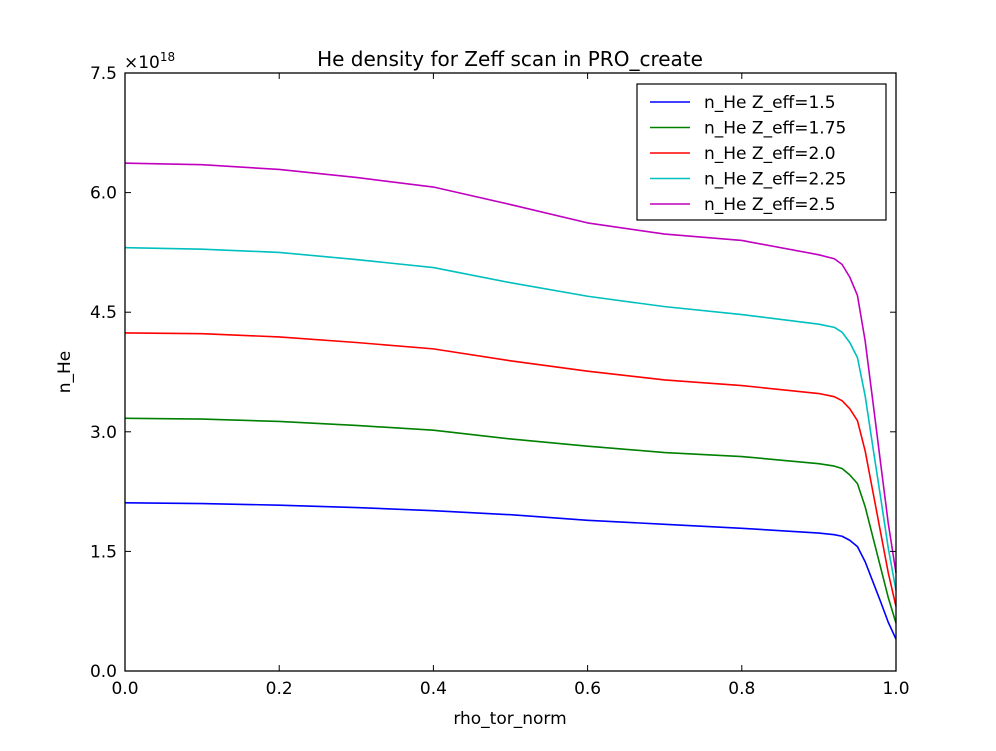  What do you see at coordinates (775, 180) in the screenshot?
I see `legend-label-3: n_He Z_eff=2.25` at bounding box center [775, 180].